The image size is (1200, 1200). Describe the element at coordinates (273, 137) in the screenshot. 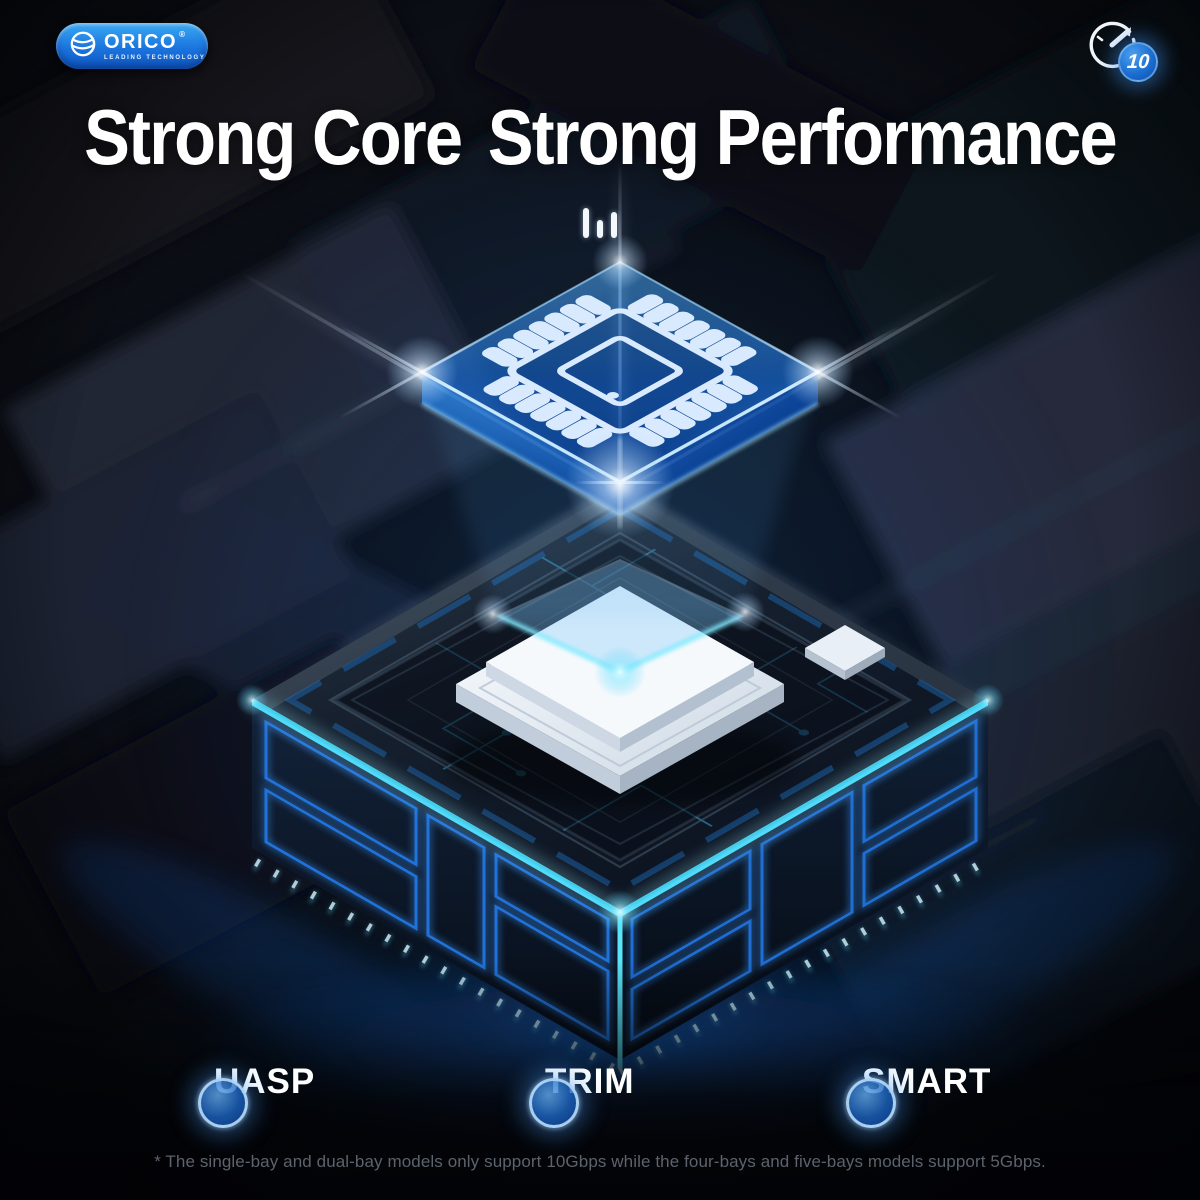

I see `title-part-1: Strong Core` at that location.